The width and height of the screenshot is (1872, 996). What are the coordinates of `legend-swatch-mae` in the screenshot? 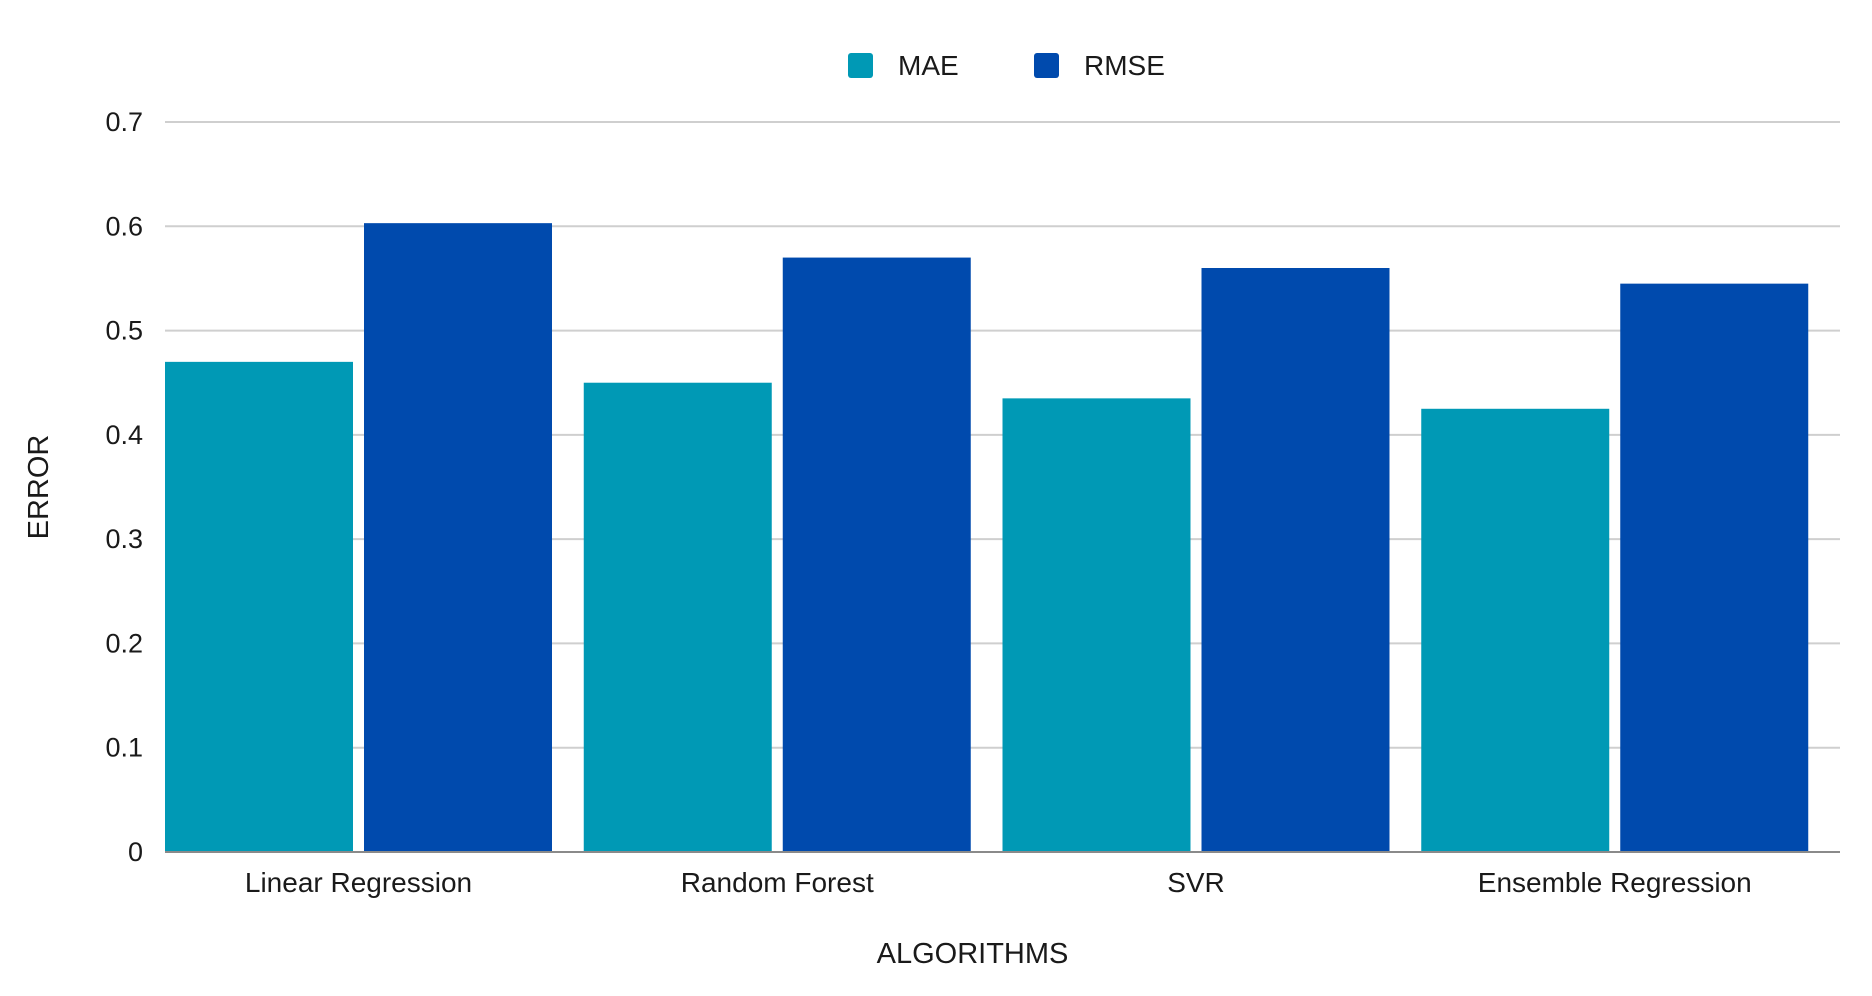 It's located at (860, 65).